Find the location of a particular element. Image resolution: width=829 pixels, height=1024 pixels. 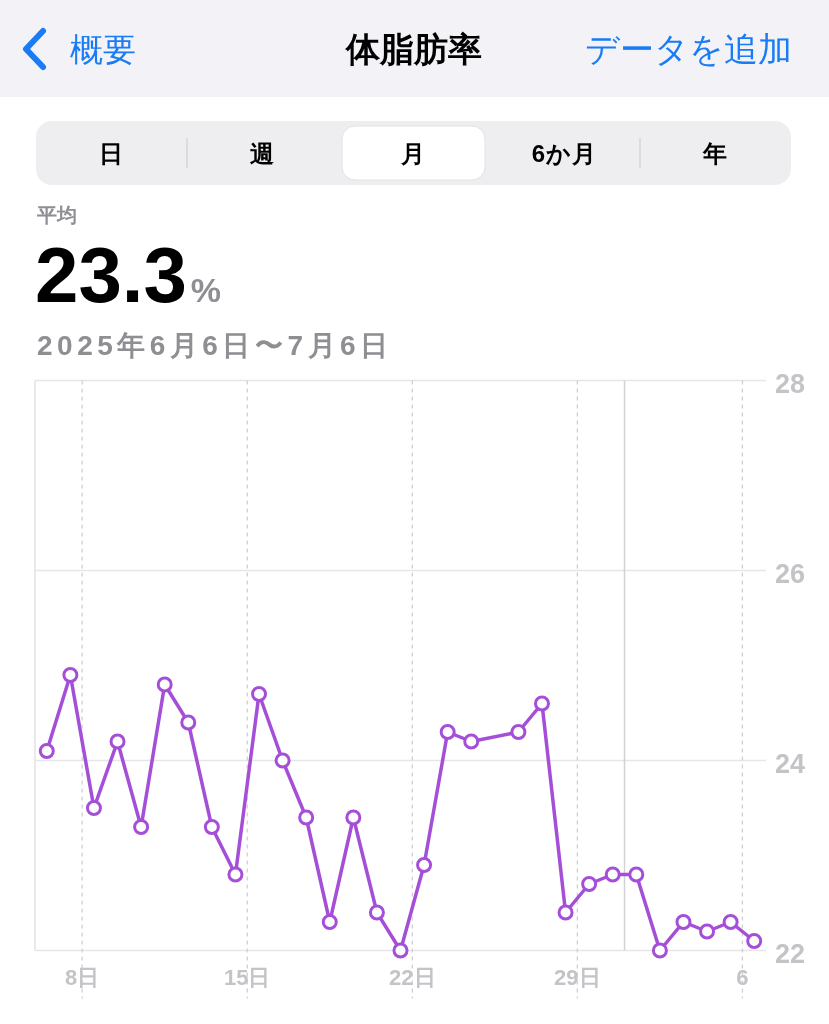

text: 日 is located at coordinates (111, 153).